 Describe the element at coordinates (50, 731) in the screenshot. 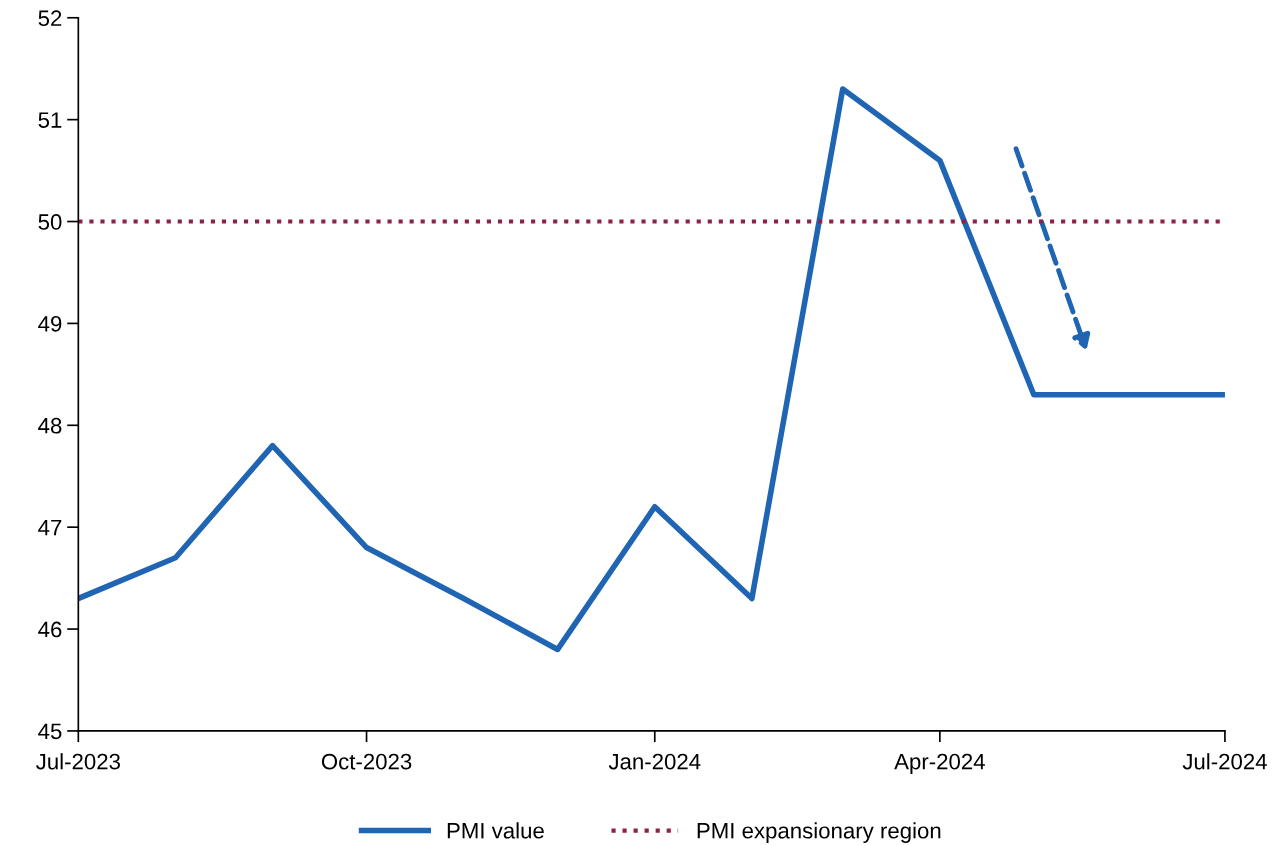

I see `y-tick-label: 45` at that location.